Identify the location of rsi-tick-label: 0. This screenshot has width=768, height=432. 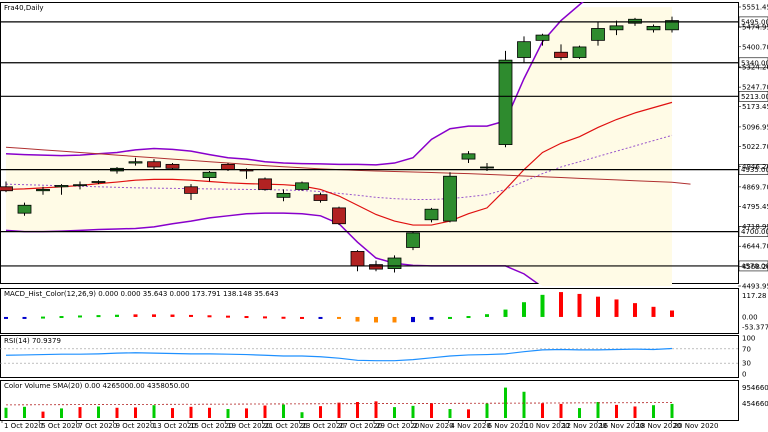
(744, 375).